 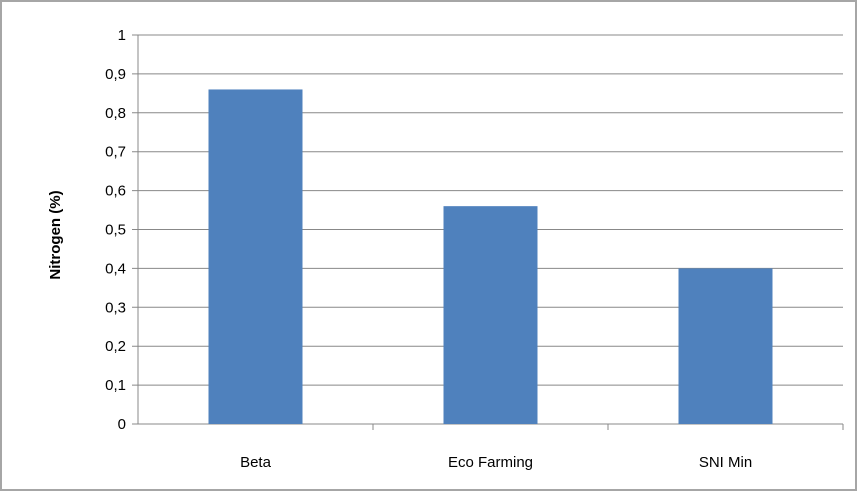 I want to click on y-tick-label: 0,4, so click(x=115, y=268).